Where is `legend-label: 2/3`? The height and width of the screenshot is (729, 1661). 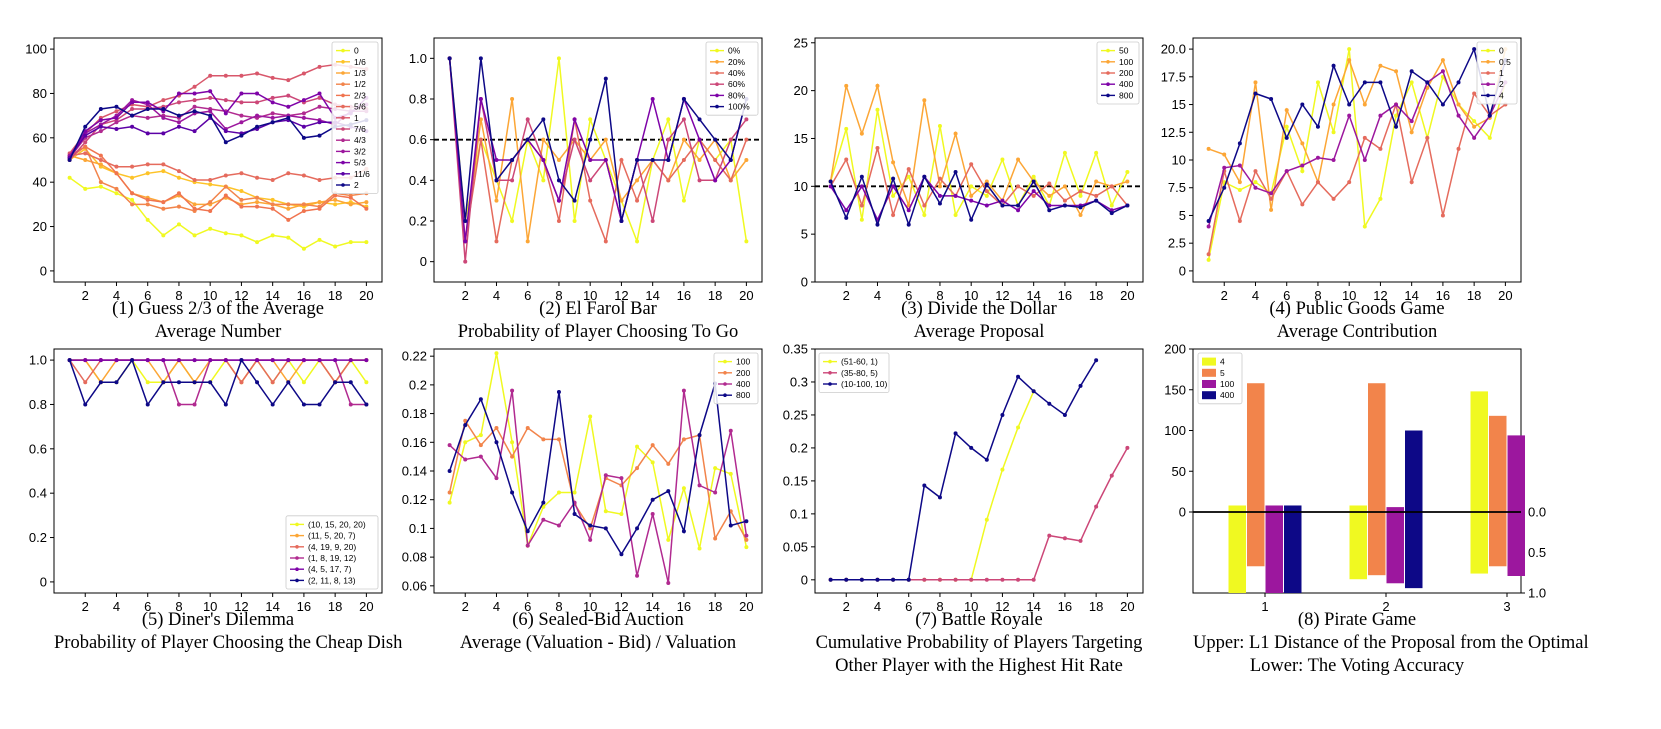
legend-label: 2/3 is located at coordinates (360, 95).